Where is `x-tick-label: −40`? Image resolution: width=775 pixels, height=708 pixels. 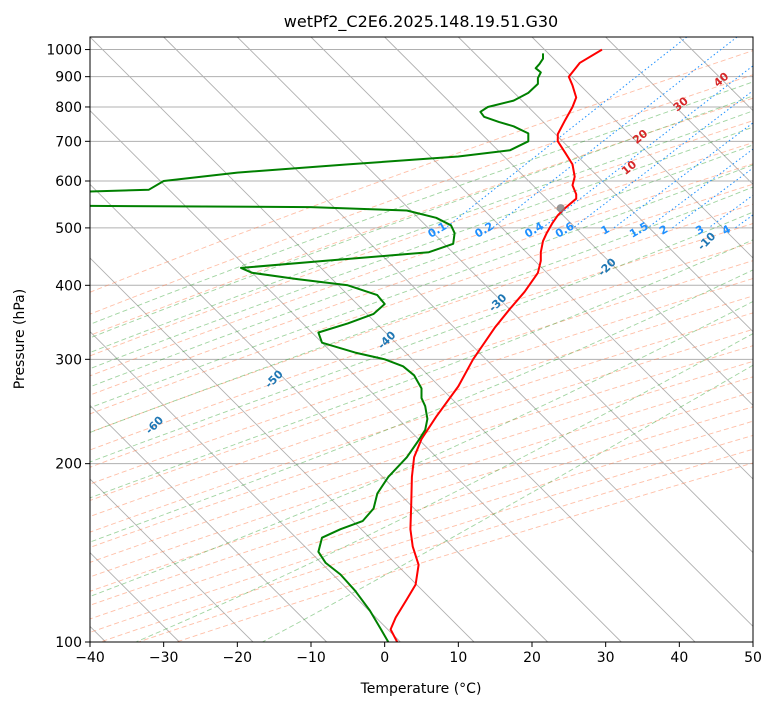 x-tick-label: −40 is located at coordinates (90, 658).